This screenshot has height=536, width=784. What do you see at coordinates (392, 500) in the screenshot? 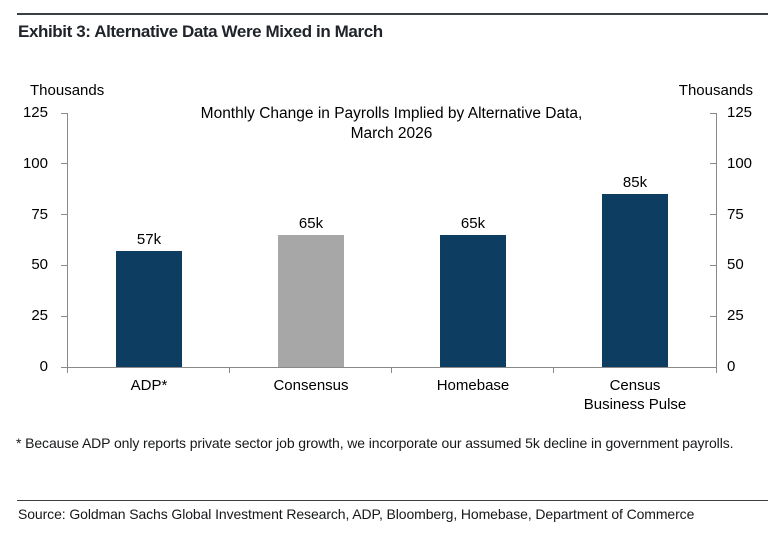
I see `bottom-divider` at bounding box center [392, 500].